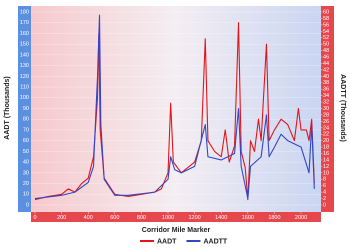  I want to click on x-axis-band, so click(176, 217).